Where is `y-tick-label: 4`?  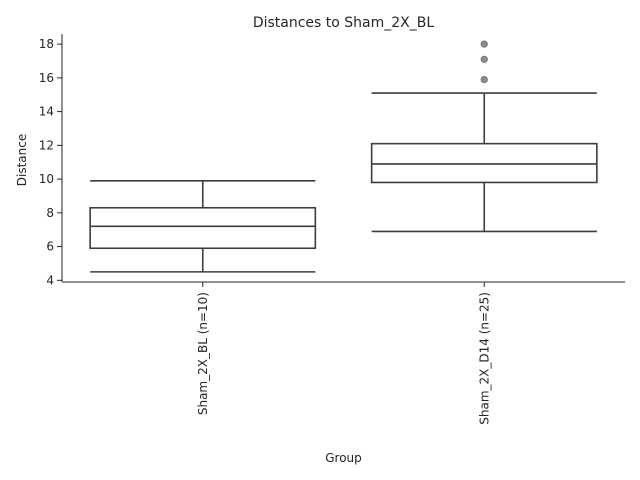
y-tick-label: 4 is located at coordinates (50, 280).